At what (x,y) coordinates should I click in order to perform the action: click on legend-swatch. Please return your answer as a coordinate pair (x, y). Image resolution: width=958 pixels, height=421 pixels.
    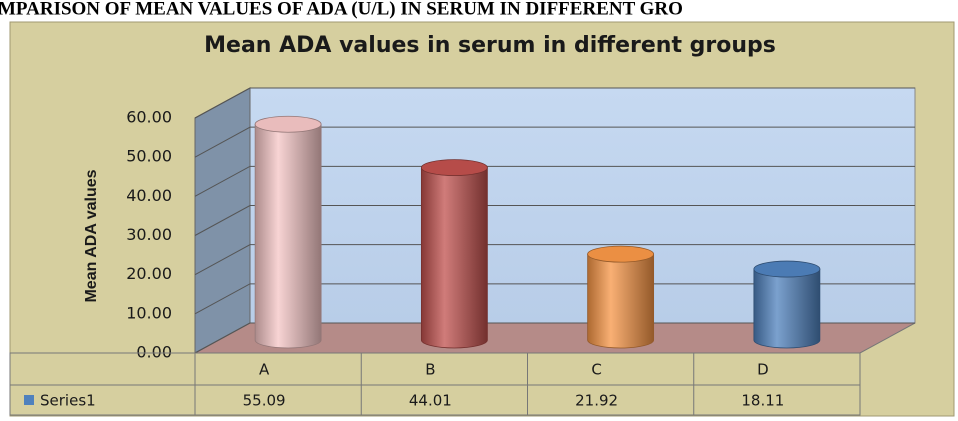
    Looking at the image, I should click on (29, 400).